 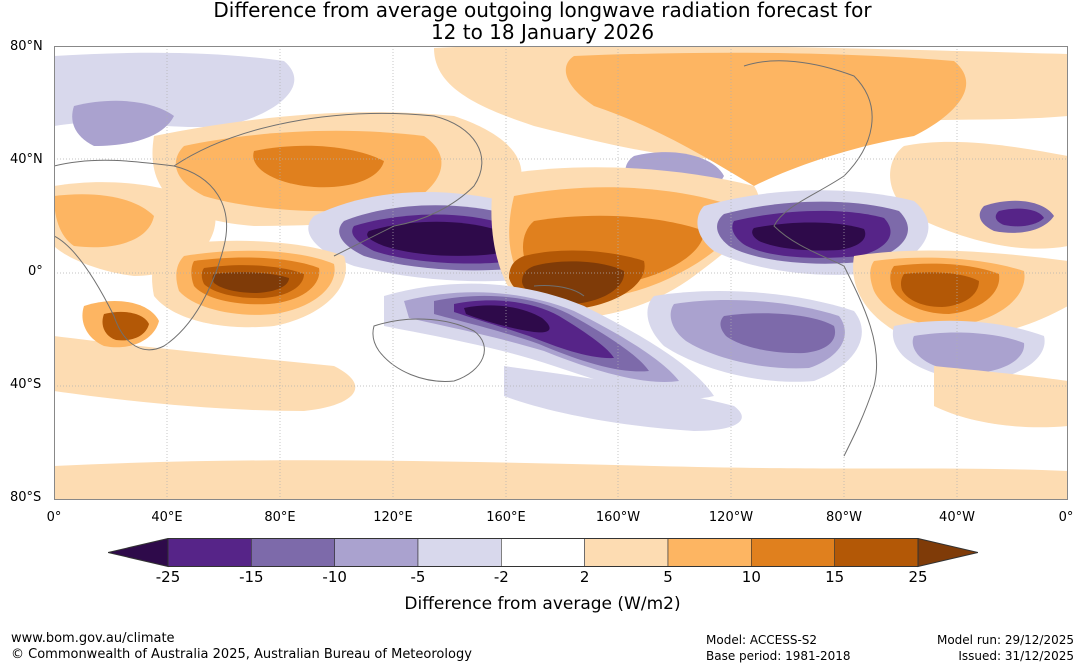 I want to click on lat-label-40n: 40°N, so click(x=26, y=159).